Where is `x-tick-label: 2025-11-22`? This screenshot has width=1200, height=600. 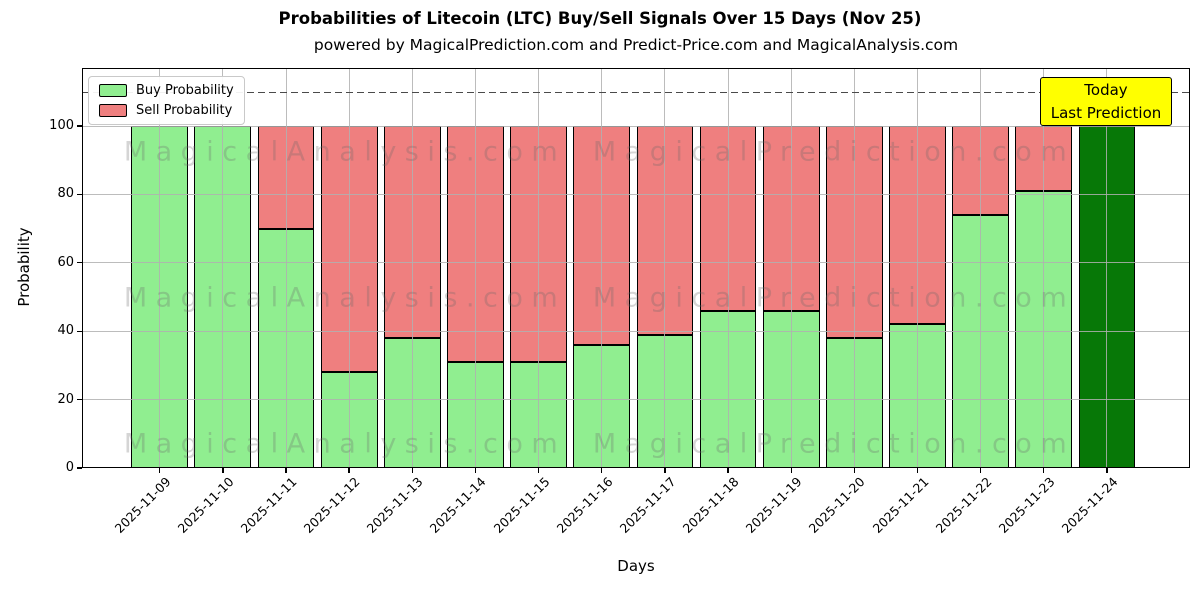
x-tick-label: 2025-11-22 is located at coordinates (963, 505).